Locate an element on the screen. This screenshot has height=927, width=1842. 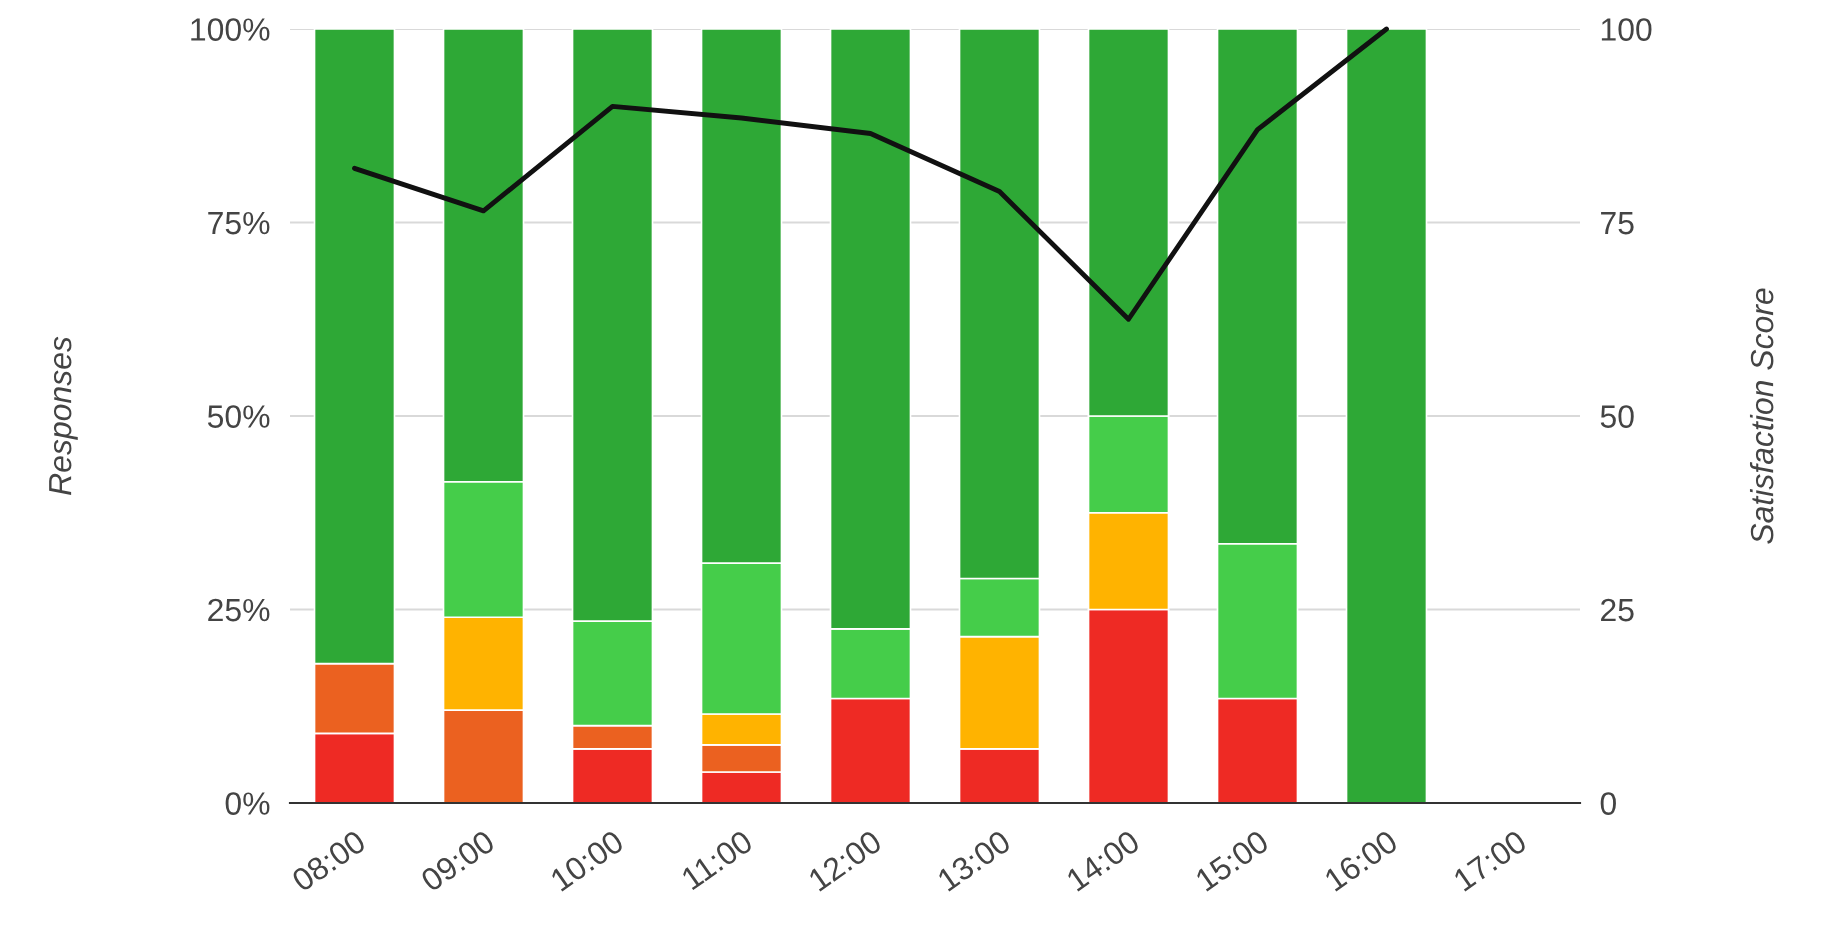
y2-tick-label: 50 is located at coordinates (1617, 416).